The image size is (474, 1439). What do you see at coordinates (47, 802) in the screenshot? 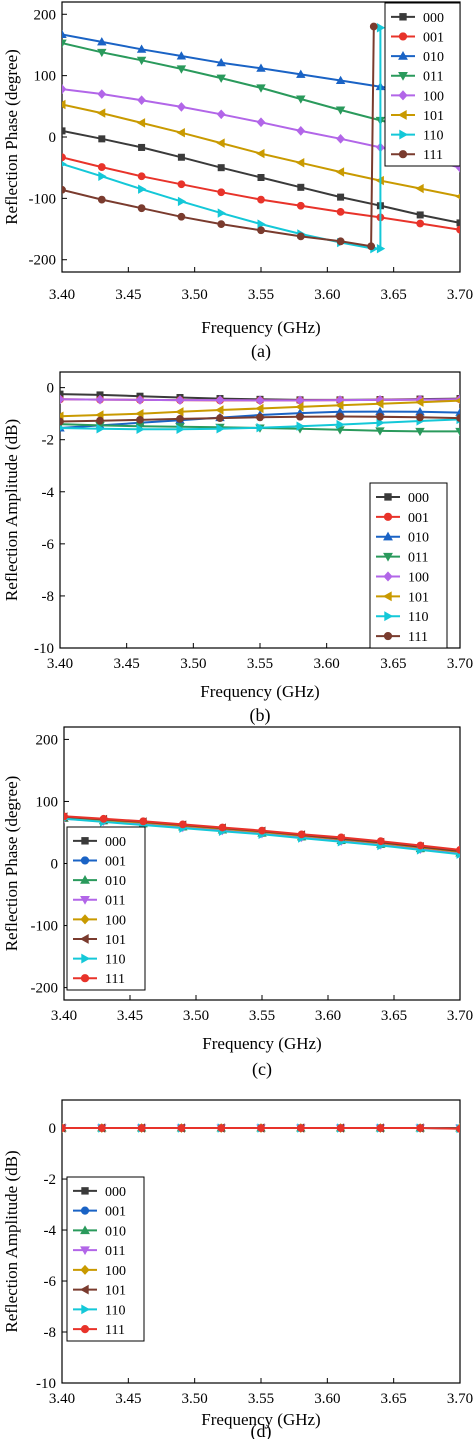
I see `y-tick-label: 100` at bounding box center [47, 802].